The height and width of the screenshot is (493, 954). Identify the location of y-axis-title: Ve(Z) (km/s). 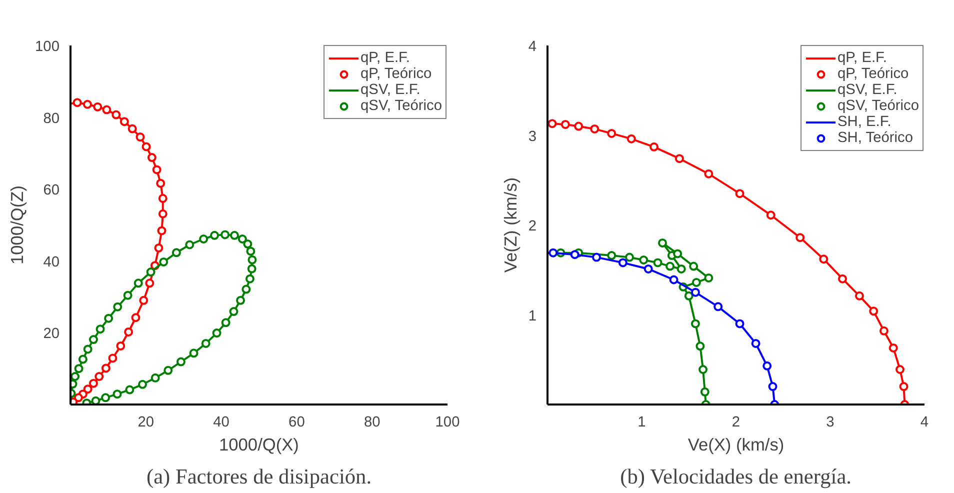
(510, 225).